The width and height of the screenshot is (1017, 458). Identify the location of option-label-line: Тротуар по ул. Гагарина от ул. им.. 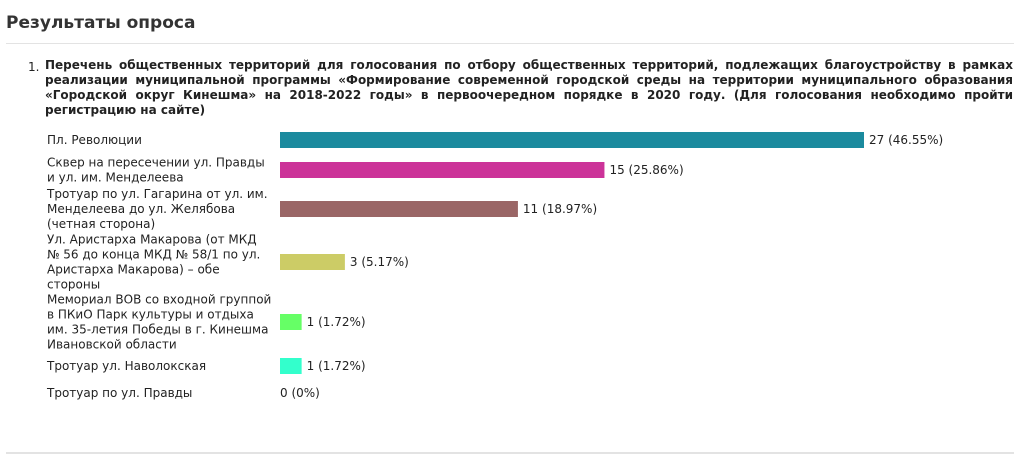
(157, 194).